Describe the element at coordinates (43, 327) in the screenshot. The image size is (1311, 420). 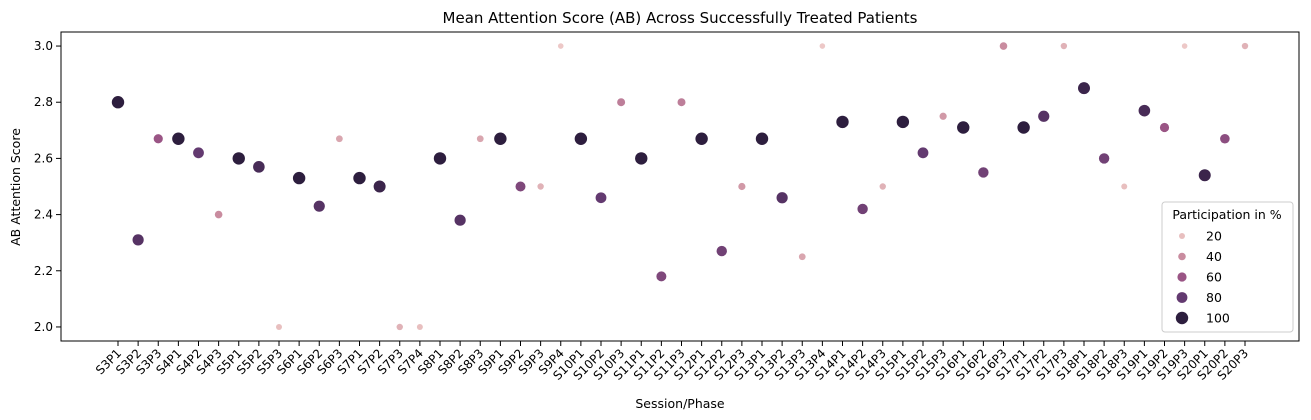
I see `y-tick-label: 2.0` at that location.